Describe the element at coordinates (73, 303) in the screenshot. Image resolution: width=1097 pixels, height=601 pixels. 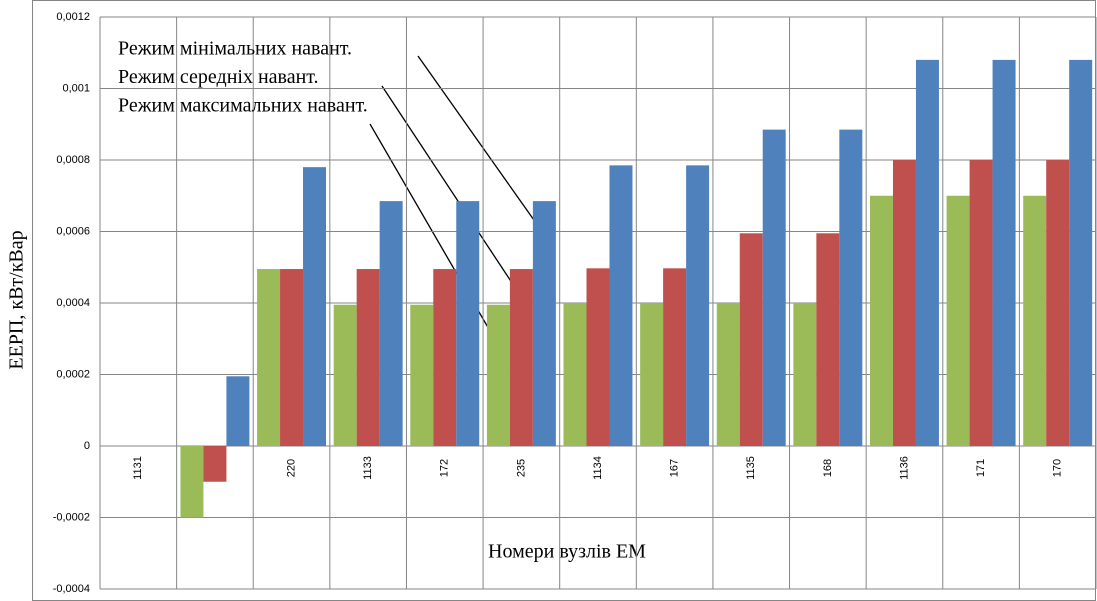
I see `y-tick-label: 0,0004` at that location.